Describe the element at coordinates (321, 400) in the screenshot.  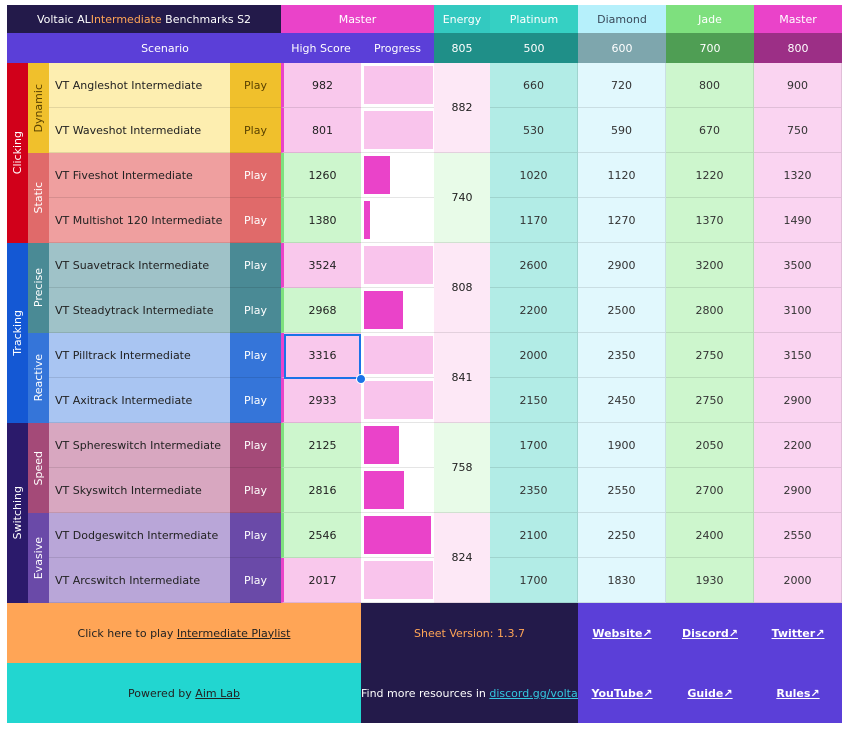
I see `high-score: 2933` at that location.